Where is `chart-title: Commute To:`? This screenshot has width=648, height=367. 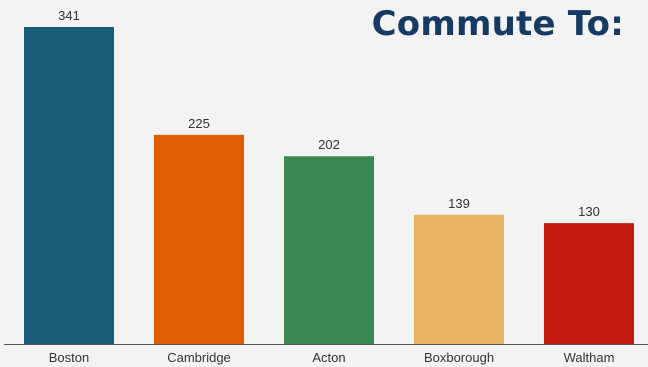 chart-title: Commute To: is located at coordinates (497, 24).